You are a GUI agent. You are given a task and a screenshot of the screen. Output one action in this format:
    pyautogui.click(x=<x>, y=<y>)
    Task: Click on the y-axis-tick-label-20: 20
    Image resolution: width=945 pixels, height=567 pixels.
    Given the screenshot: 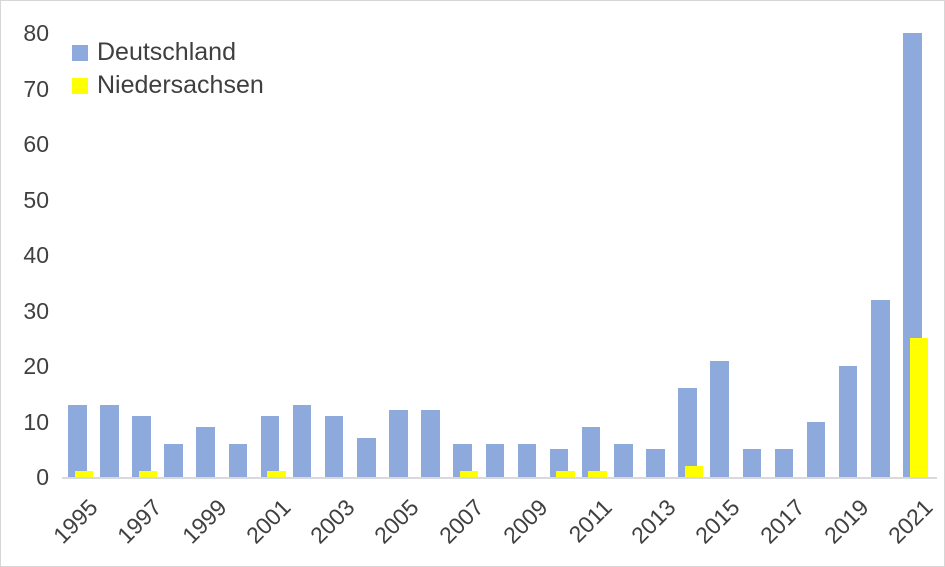 What is the action you would take?
    pyautogui.click(x=36, y=366)
    